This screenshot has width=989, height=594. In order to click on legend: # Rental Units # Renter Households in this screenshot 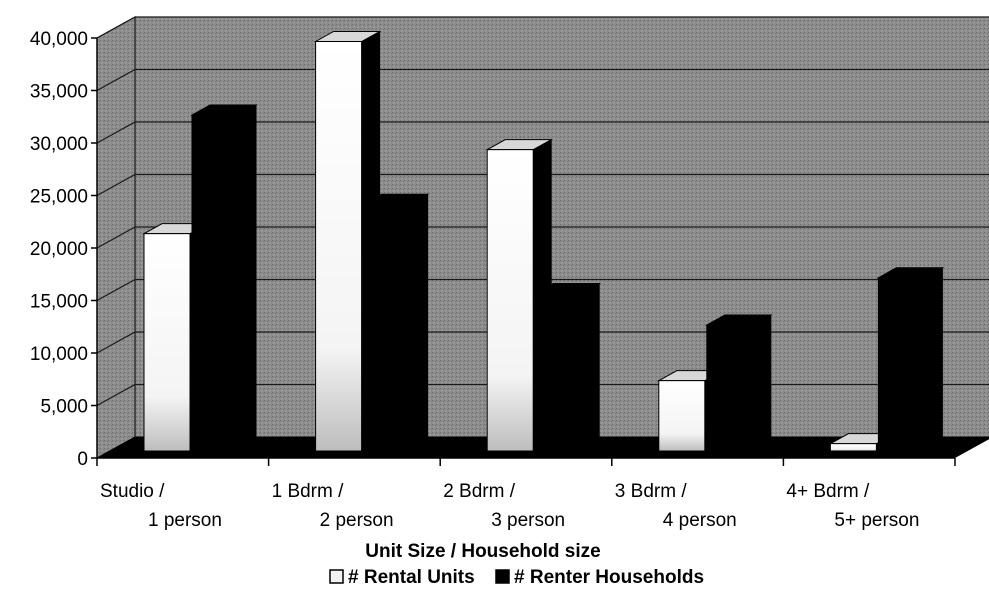, I will do `click(516, 577)`.